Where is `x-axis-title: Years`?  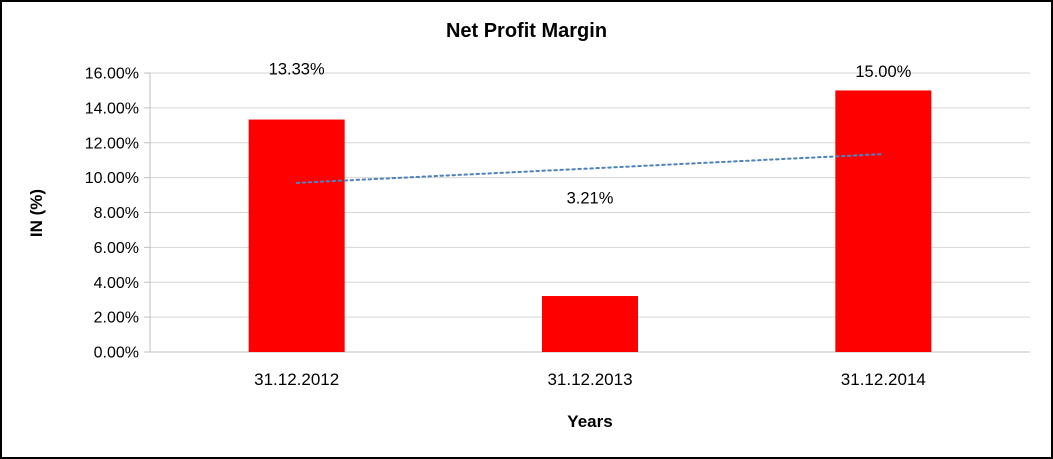 x-axis-title: Years is located at coordinates (590, 421).